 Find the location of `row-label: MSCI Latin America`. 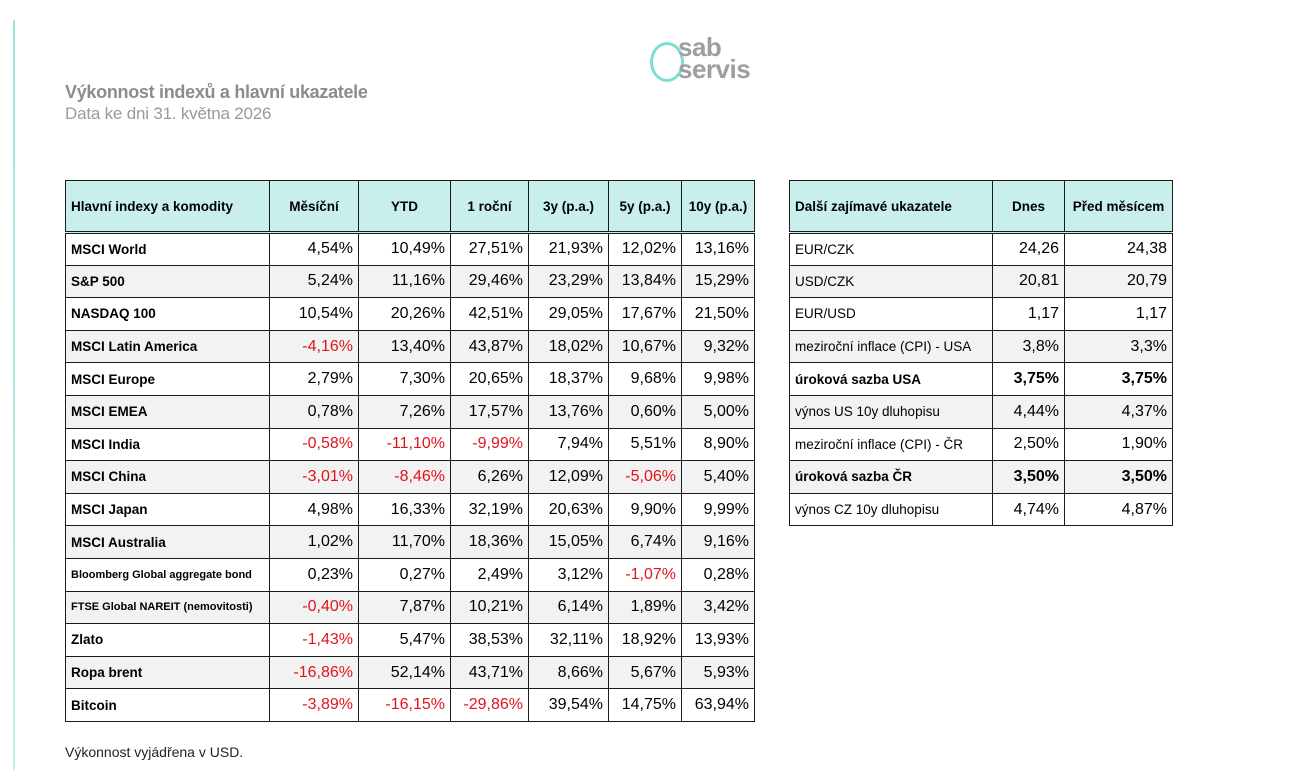

row-label: MSCI Latin America is located at coordinates (167, 346).